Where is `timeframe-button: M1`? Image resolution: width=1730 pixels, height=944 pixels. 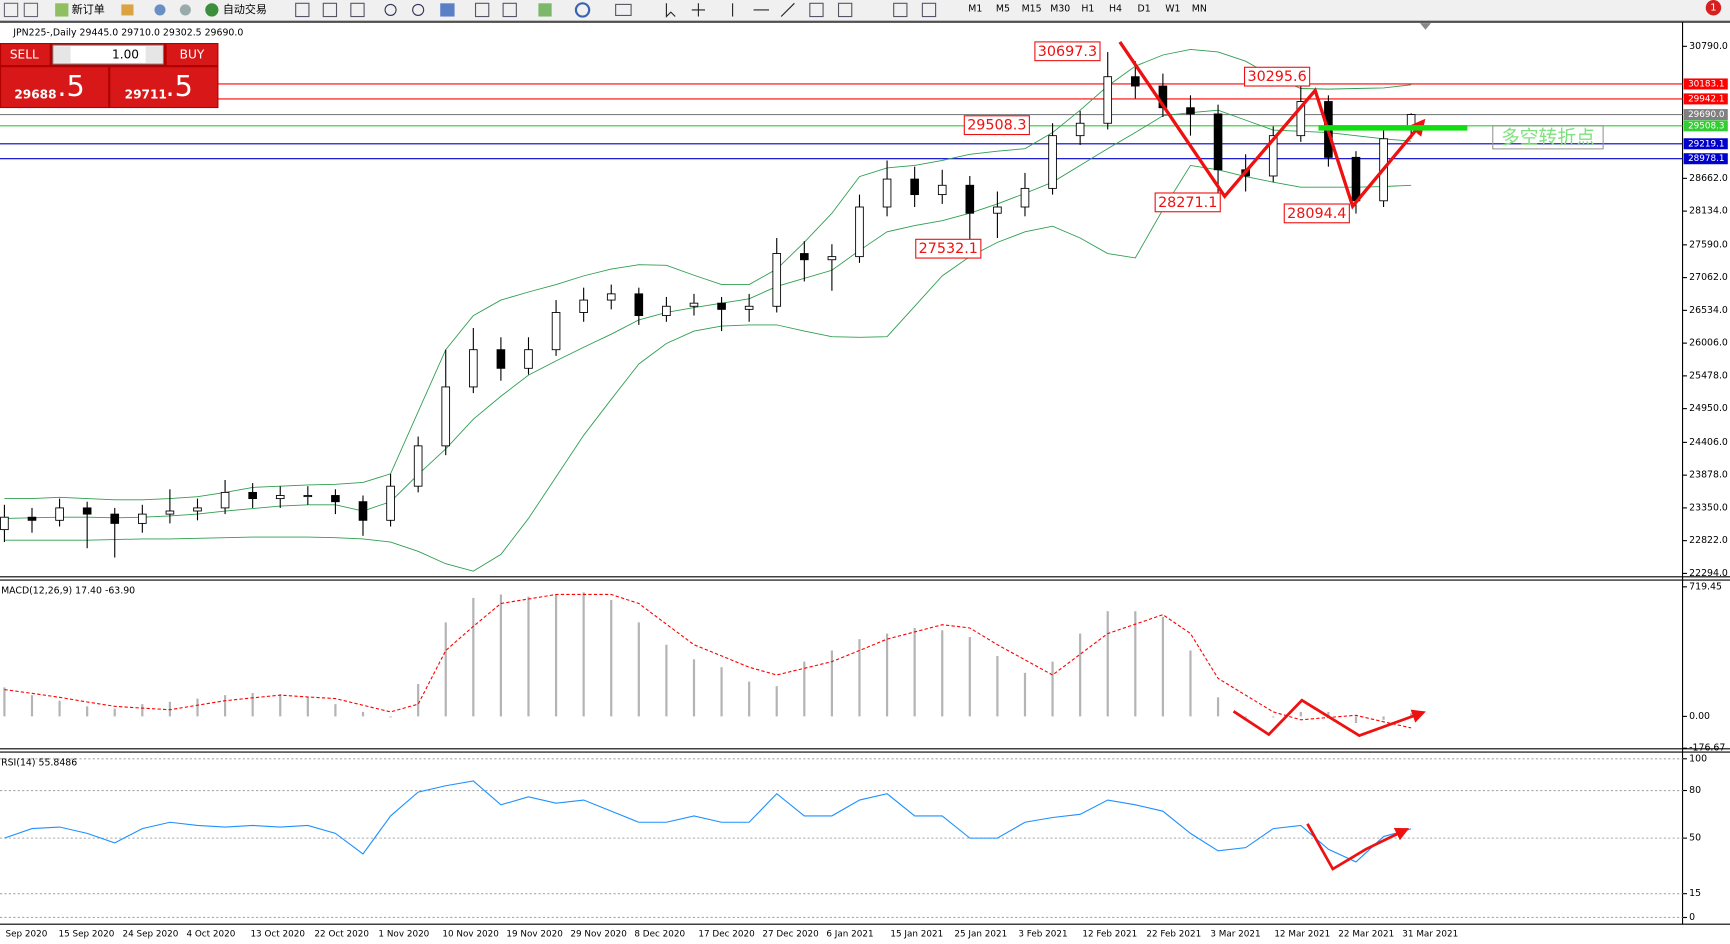
timeframe-button: M1 is located at coordinates (975, 8).